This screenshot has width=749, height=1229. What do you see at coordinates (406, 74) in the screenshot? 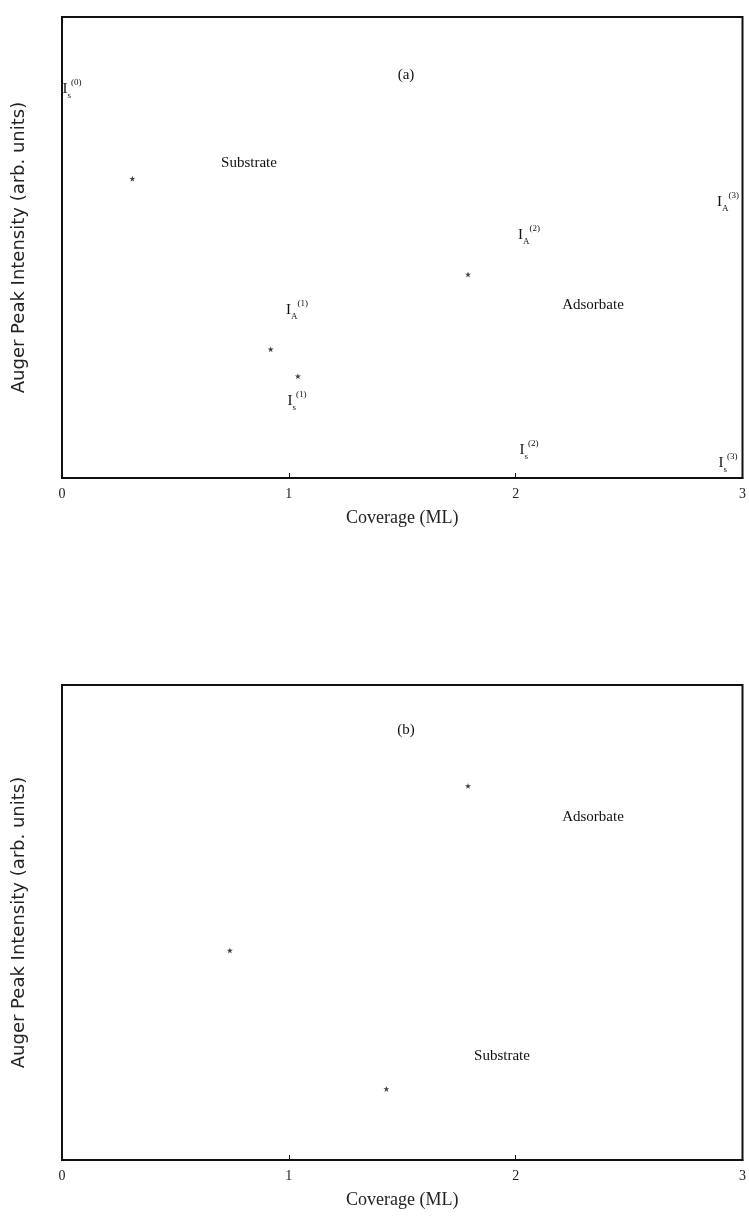
I see `text: (a)` at bounding box center [406, 74].